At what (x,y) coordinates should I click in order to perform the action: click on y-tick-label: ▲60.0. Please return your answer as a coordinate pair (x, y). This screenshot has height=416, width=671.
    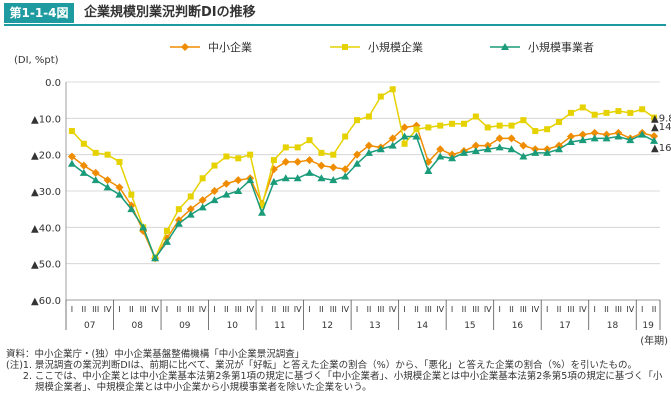
    Looking at the image, I should click on (46, 301).